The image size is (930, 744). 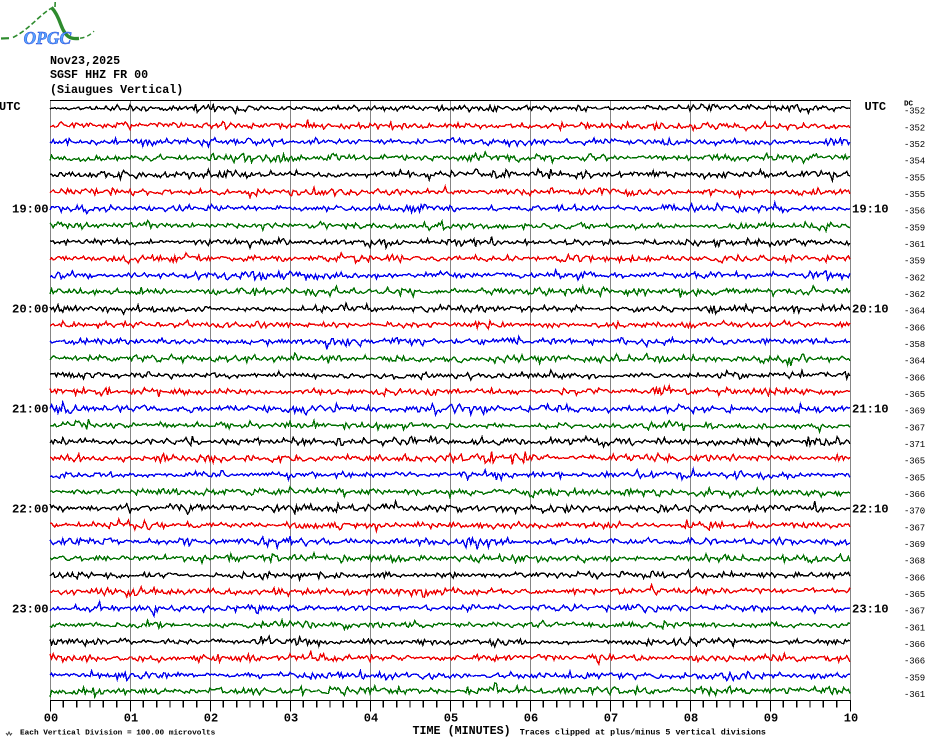 I want to click on svg-text: 10, so click(x=851, y=719).